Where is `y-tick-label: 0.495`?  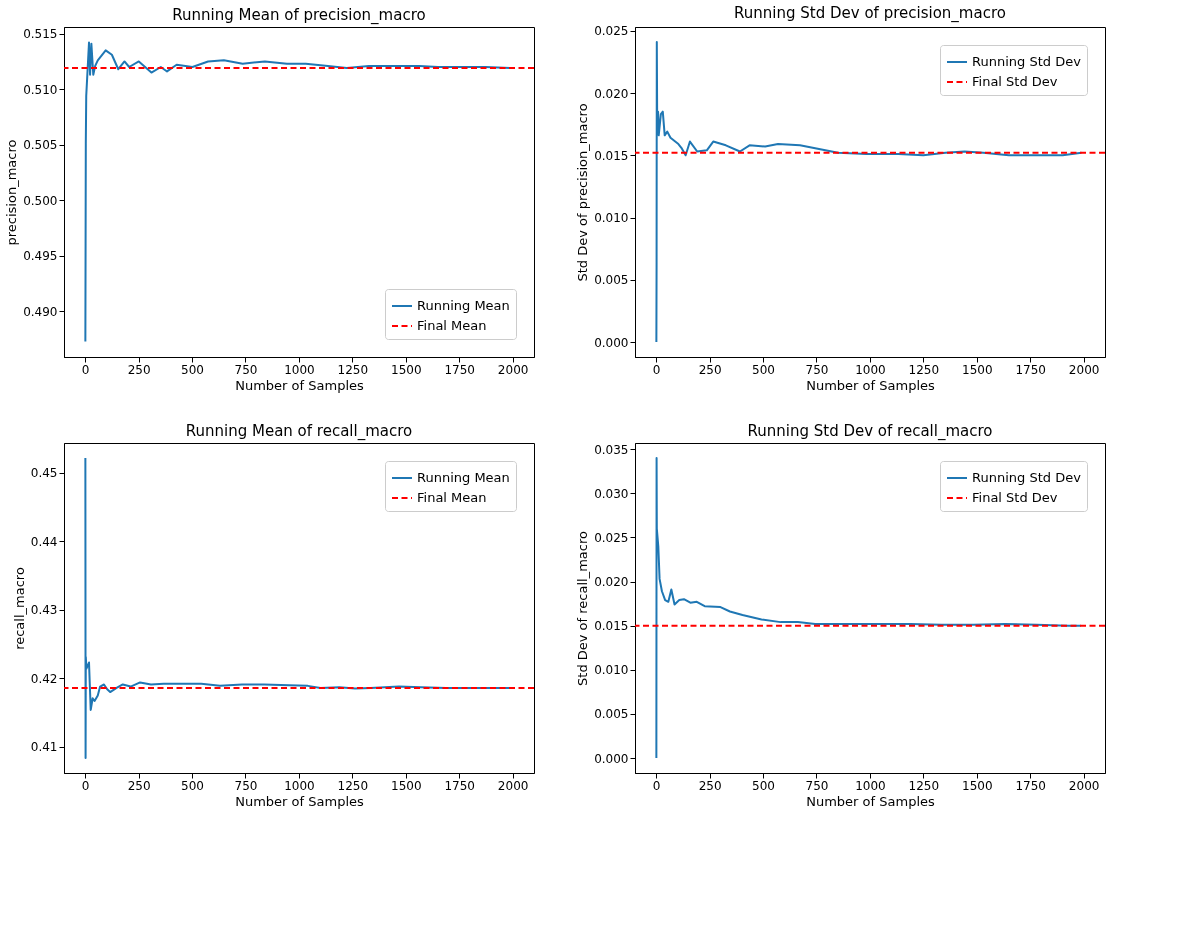
y-tick-label: 0.495 is located at coordinates (40, 256).